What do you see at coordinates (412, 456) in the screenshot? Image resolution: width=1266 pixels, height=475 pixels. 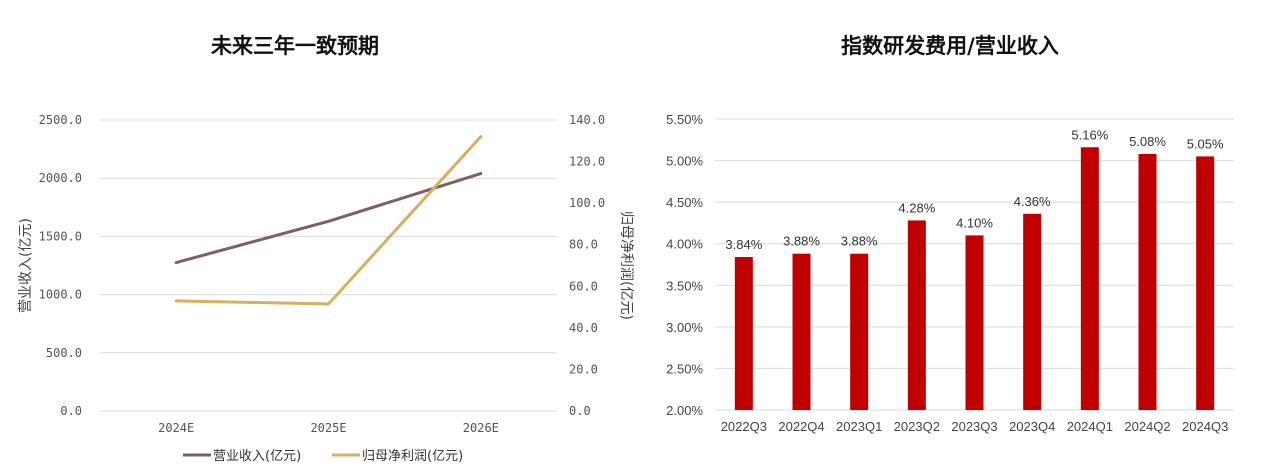 I see `legend-label: 归母净利润(亿元)` at bounding box center [412, 456].